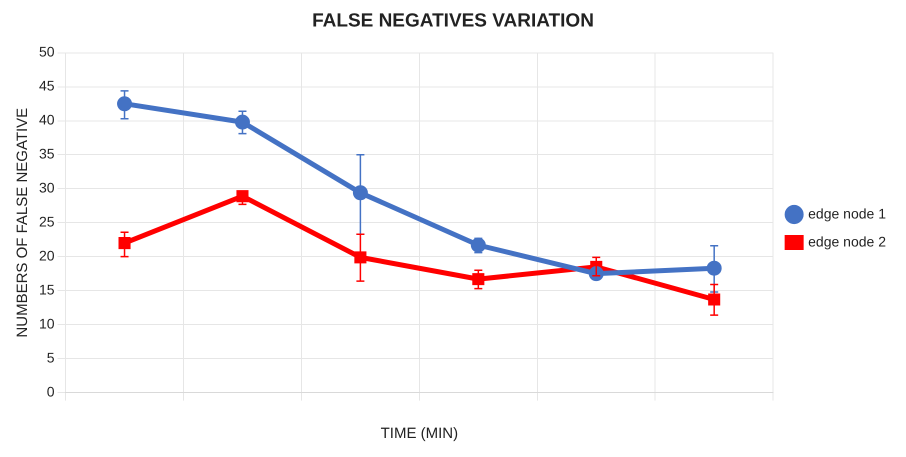  What do you see at coordinates (50, 357) in the screenshot?
I see `y-tick-label: 5` at bounding box center [50, 357].